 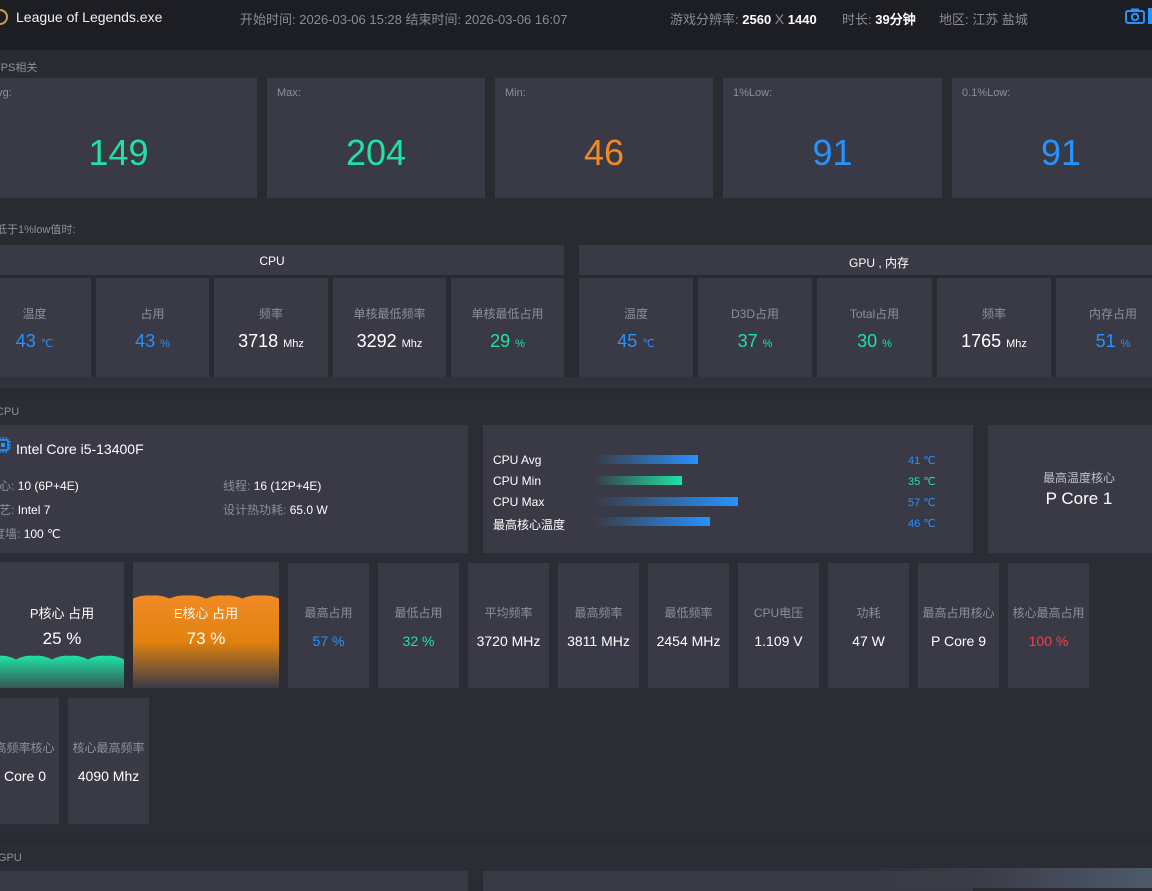 What do you see at coordinates (29, 761) in the screenshot?
I see `stat-max-freq-core: 最高频率核心 P Core 0` at bounding box center [29, 761].